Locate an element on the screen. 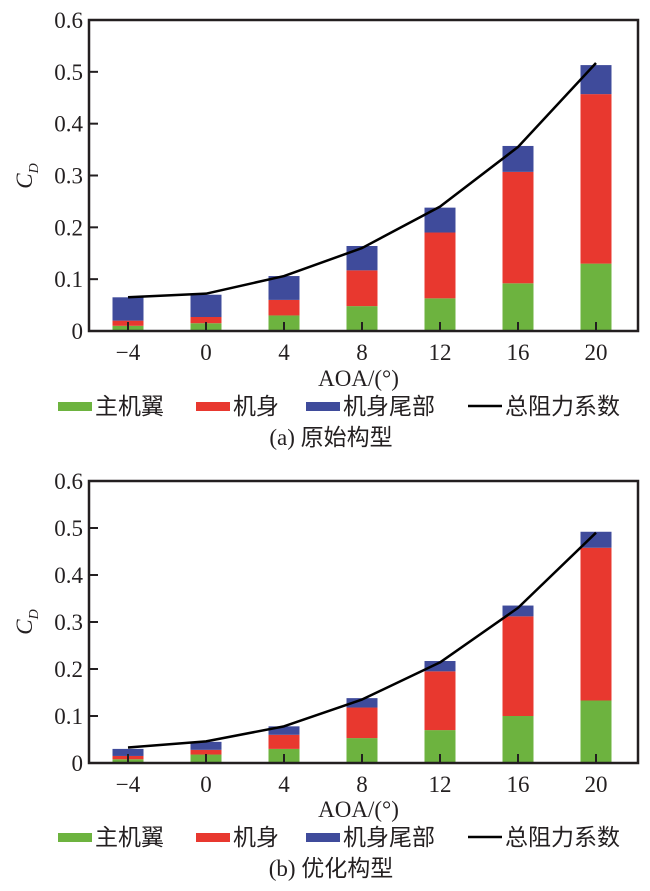 Image resolution: width=650 pixels, height=891 pixels. figure-caption: (a) 原始构型 is located at coordinates (330, 437).